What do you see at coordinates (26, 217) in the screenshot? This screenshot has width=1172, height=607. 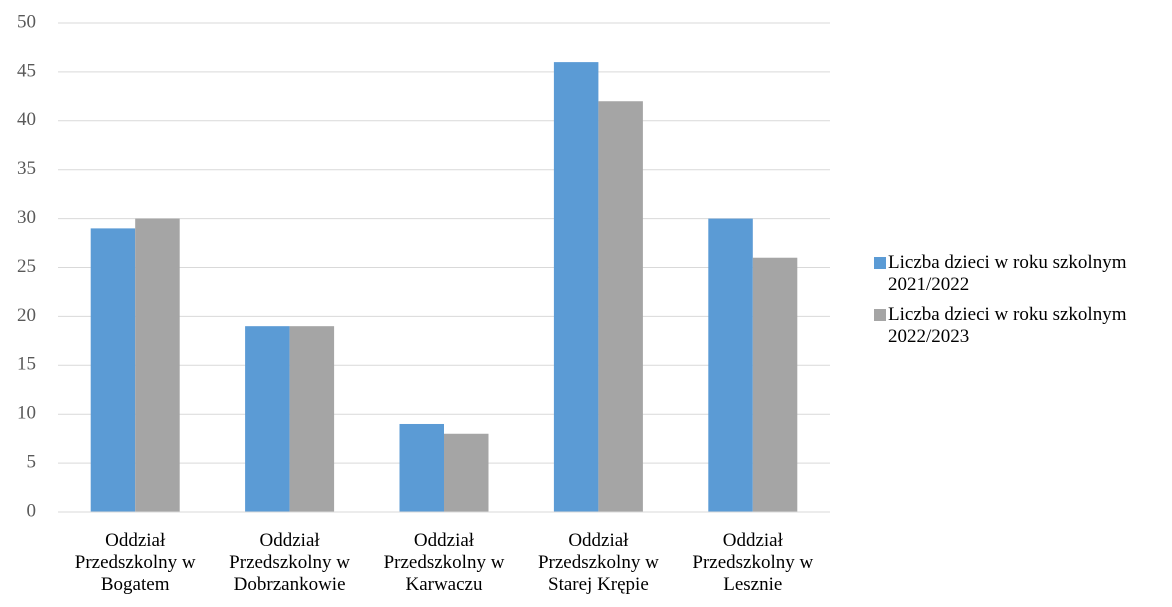 I see `y-tick-label: 30` at bounding box center [26, 217].